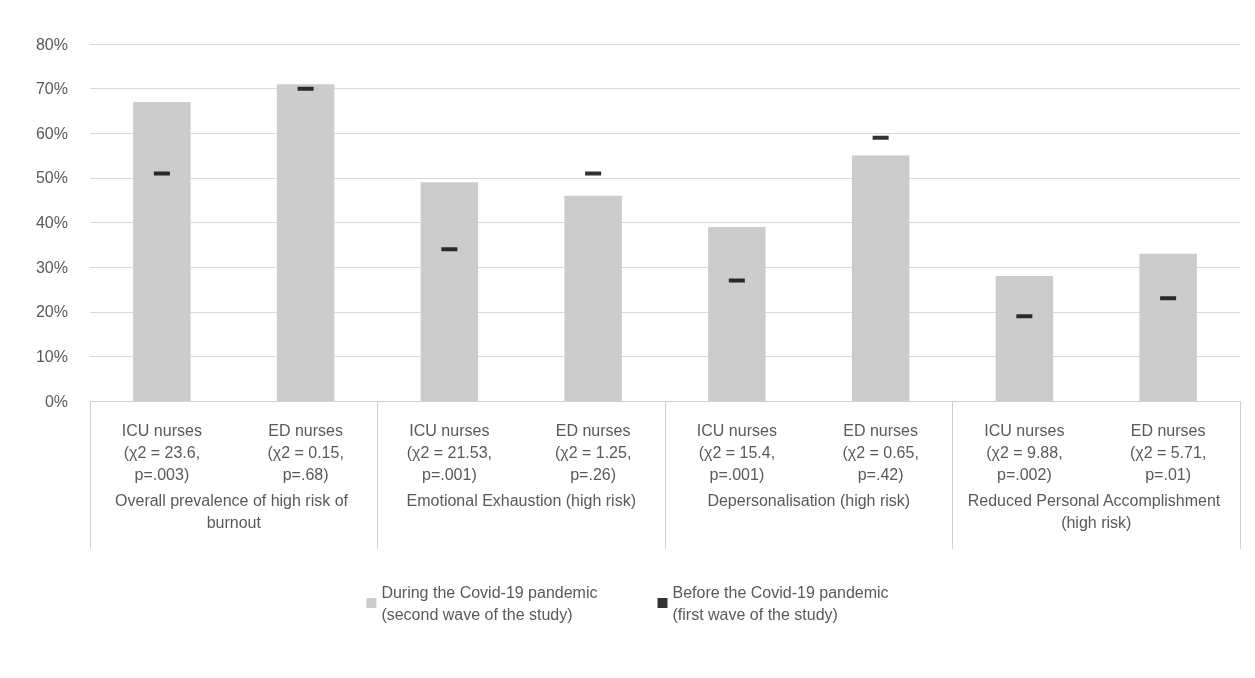 The width and height of the screenshot is (1255, 678). Describe the element at coordinates (51, 356) in the screenshot. I see `y-tick-label: 10%` at that location.